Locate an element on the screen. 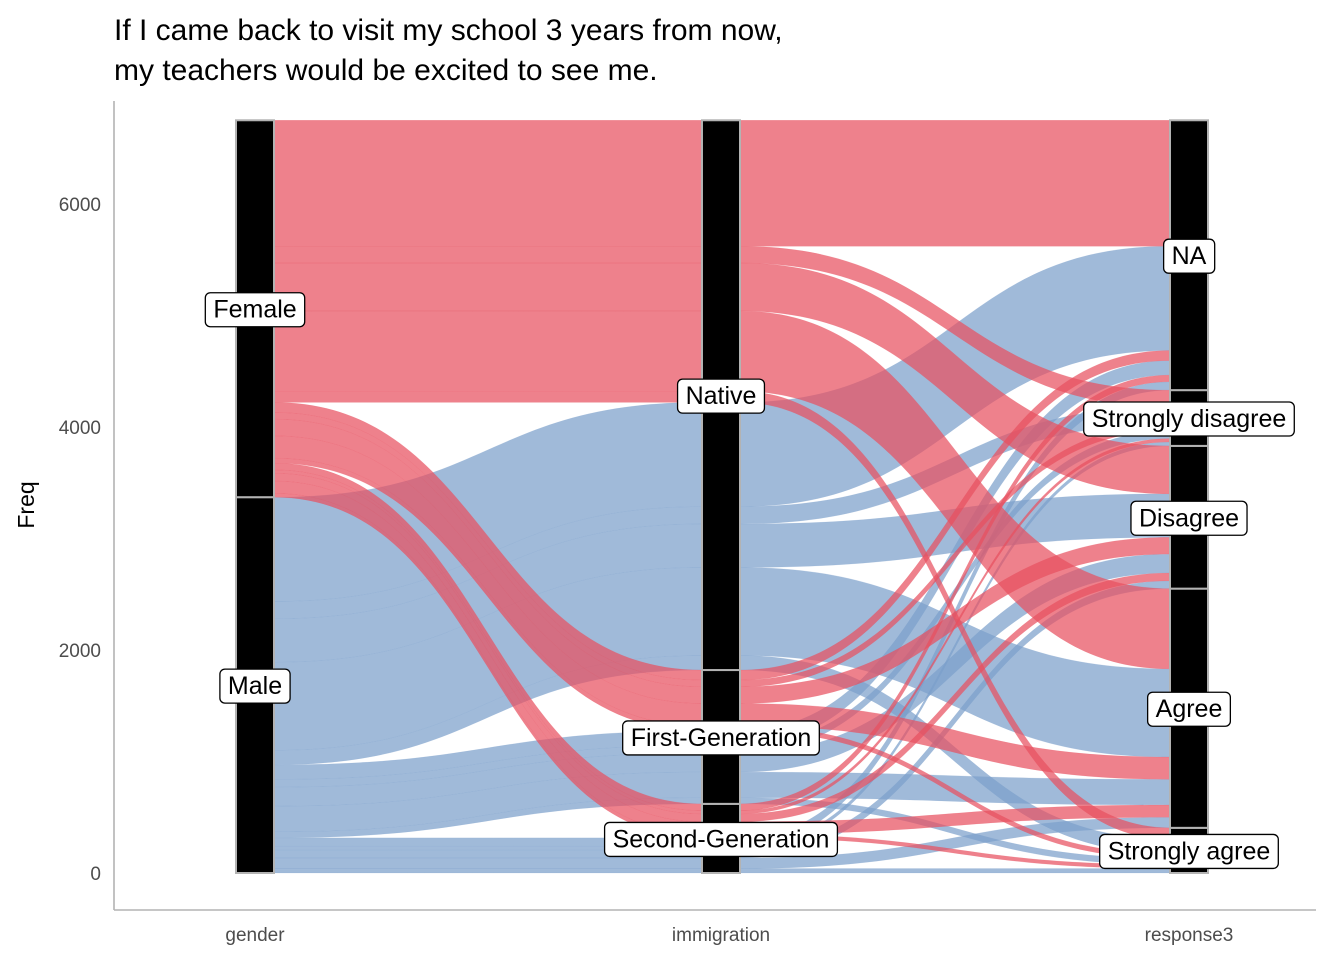  y-tick-label-0: 0 is located at coordinates (95, 874).